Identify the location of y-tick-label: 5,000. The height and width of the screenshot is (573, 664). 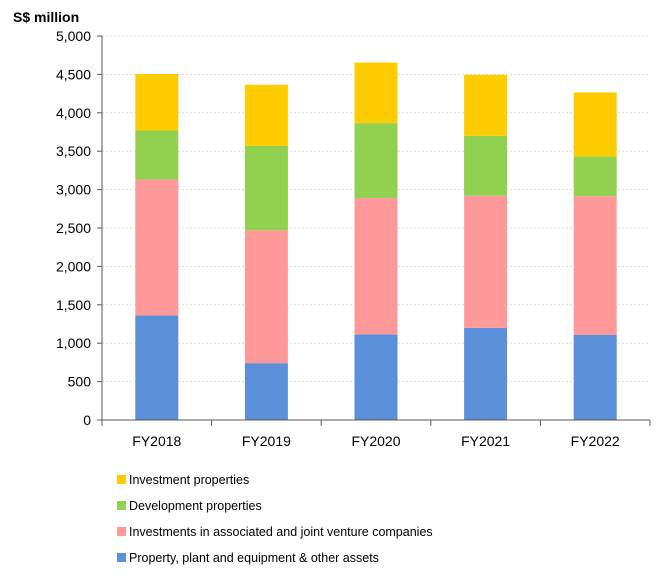
(73, 36).